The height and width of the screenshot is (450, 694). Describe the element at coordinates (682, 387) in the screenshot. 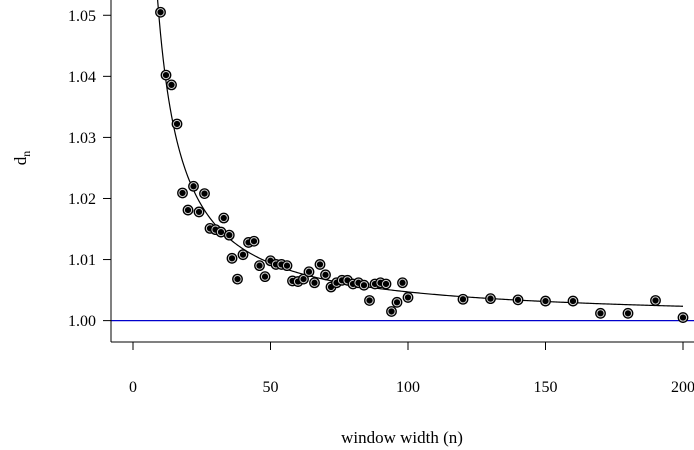

I see `x-tick-label: 200` at that location.